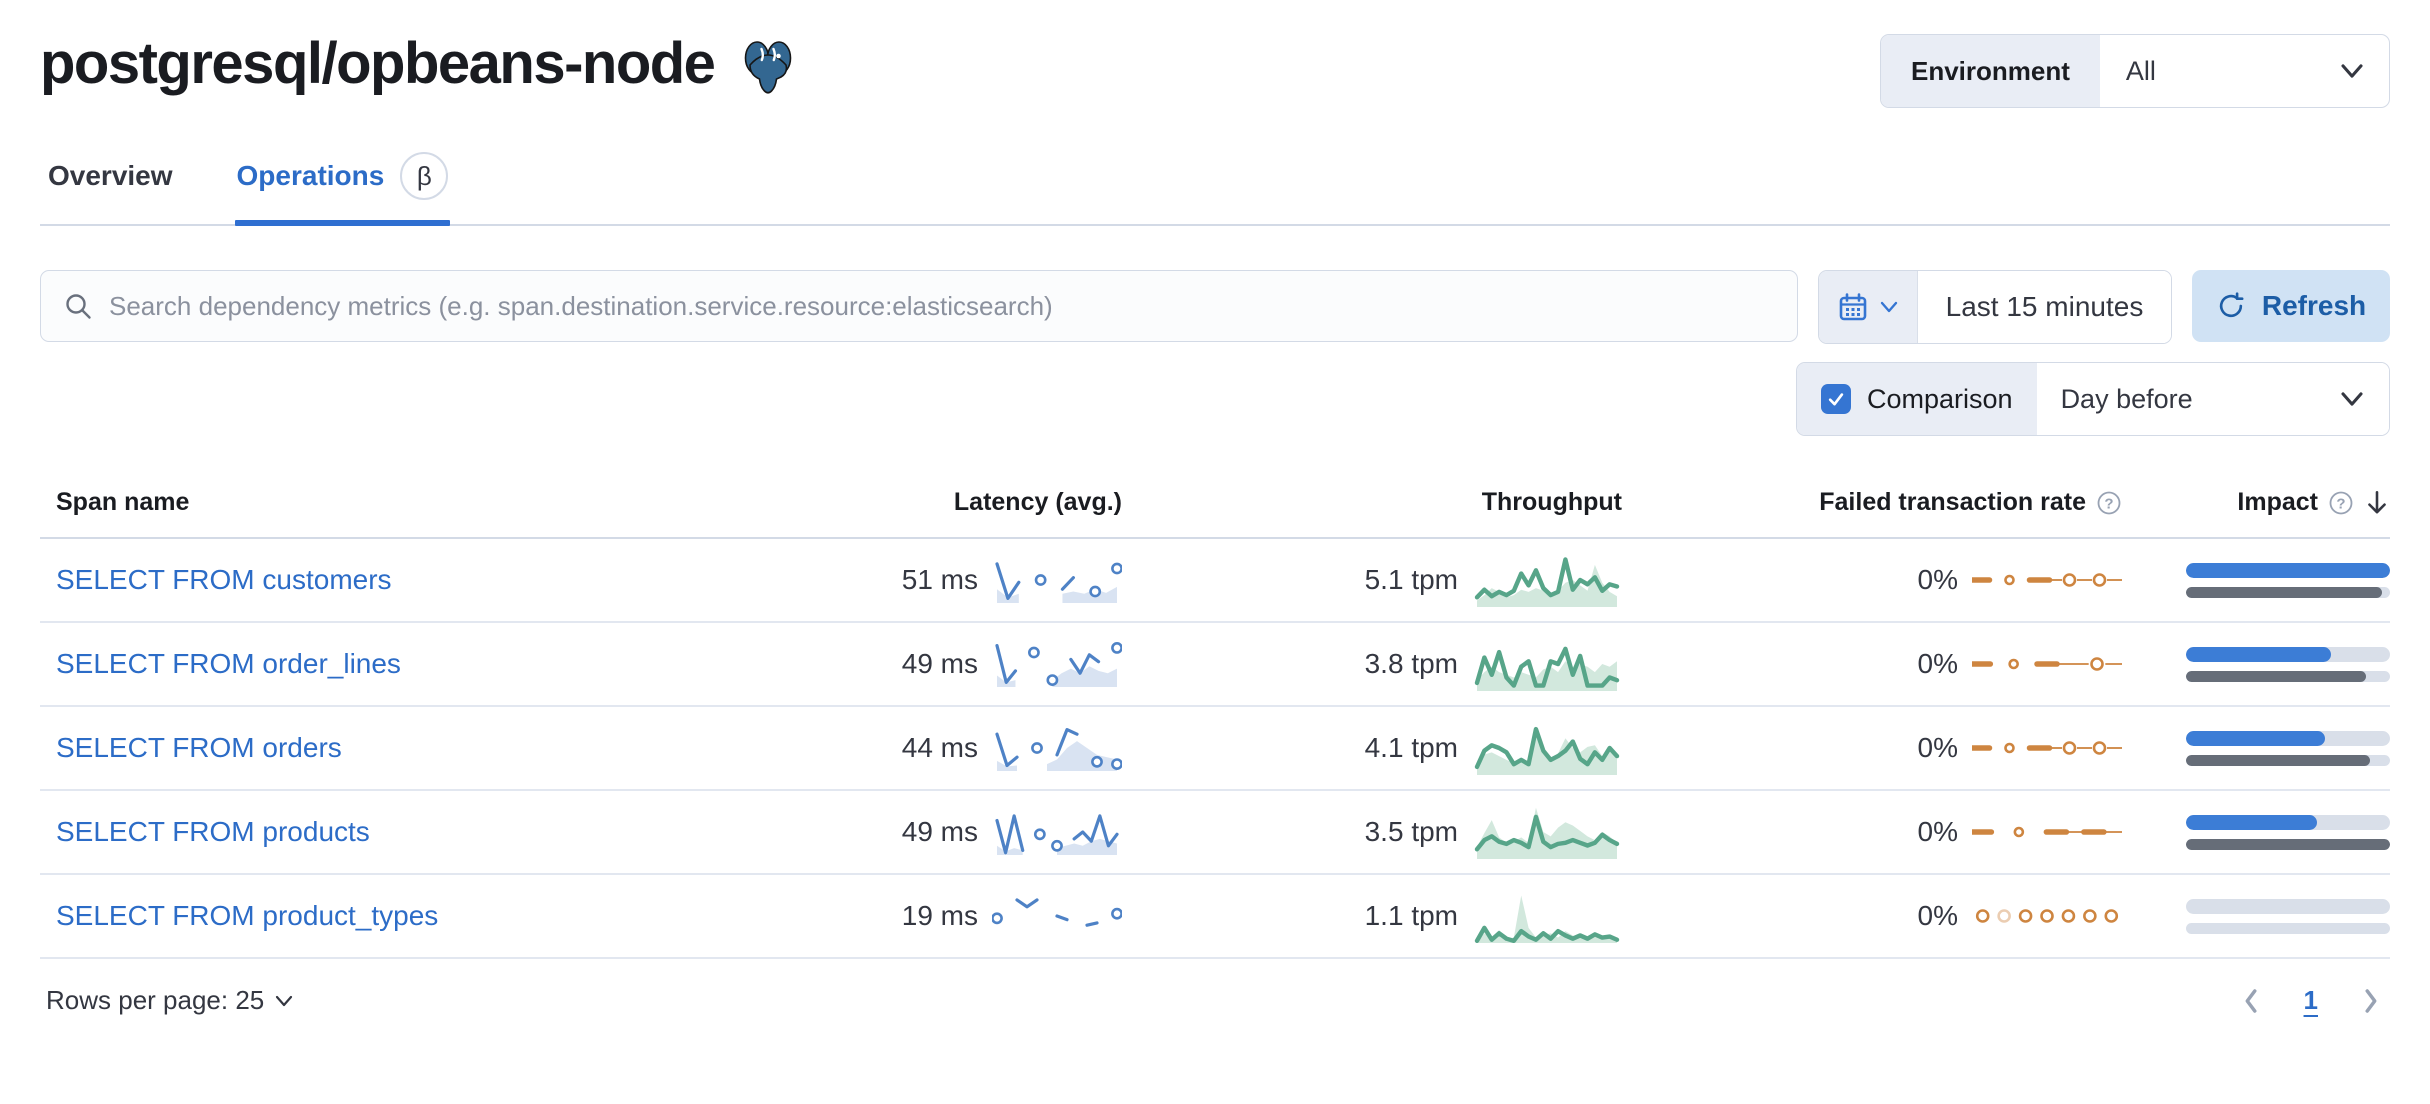 The height and width of the screenshot is (1104, 2430). I want to click on table-row: SELECT FROM order_lines 49 ms 3.8 tpm 0%, so click(1215, 665).